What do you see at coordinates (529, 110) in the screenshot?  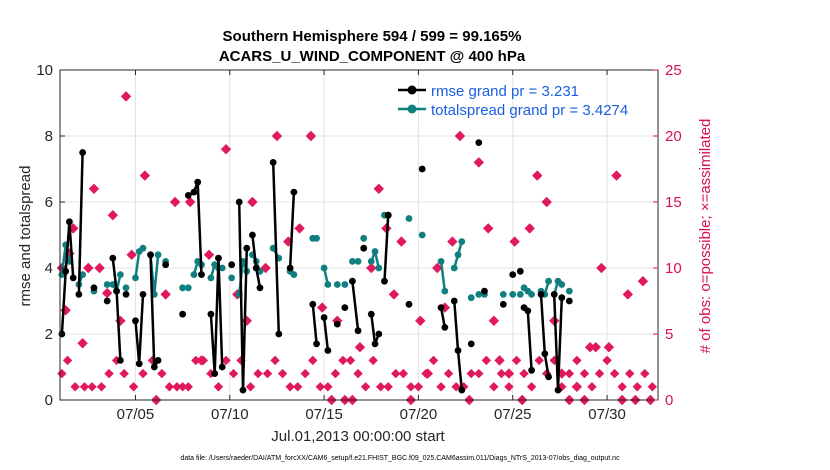 I see `legend-totalspread-label: totalspread grand pr = 3.4274` at bounding box center [529, 110].